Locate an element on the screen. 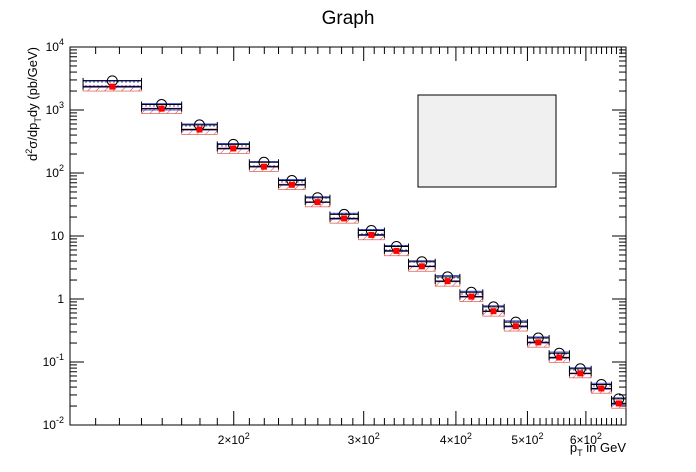 Image resolution: width=696 pixels, height=472 pixels. x-tick-labels: 2×10² 3×10² 4×10² 5×10² 6×10² is located at coordinates (410, 439).